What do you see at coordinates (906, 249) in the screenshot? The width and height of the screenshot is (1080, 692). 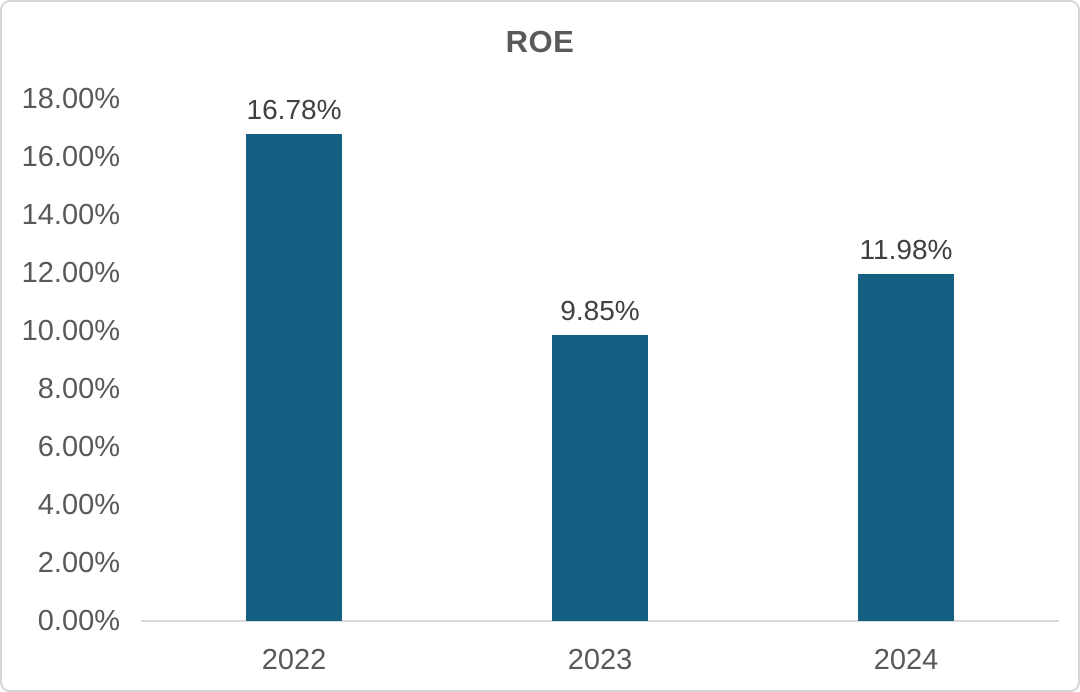 I see `data-label-2024: 11.98%` at bounding box center [906, 249].